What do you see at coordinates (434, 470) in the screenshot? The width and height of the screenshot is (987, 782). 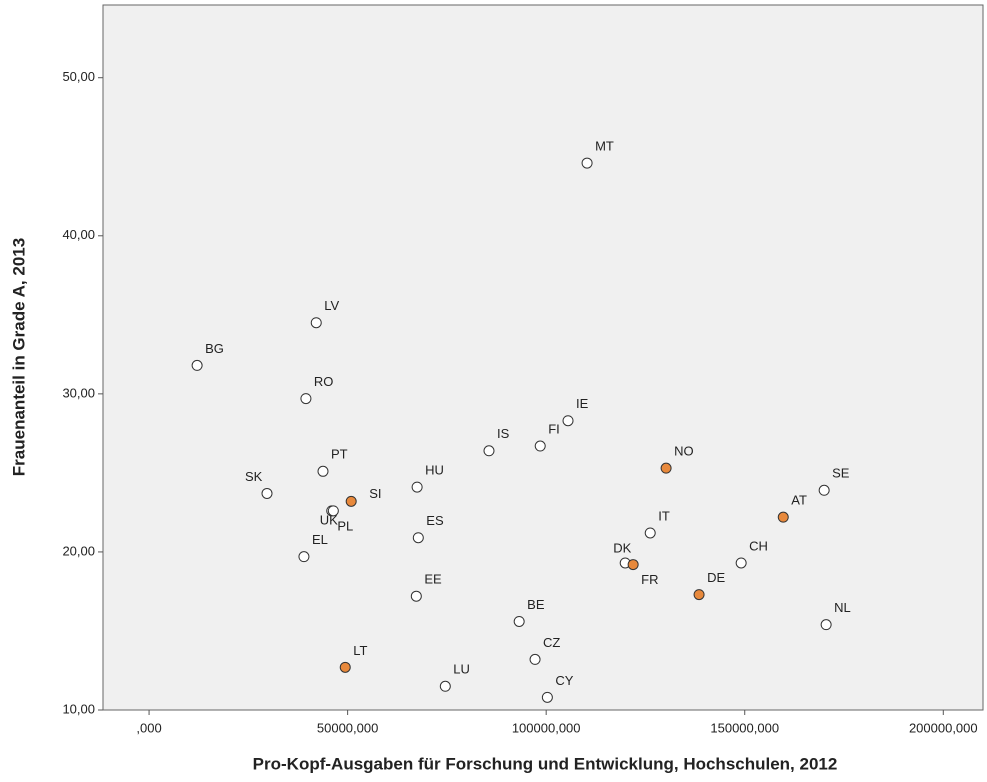 I see `point-label: HU` at bounding box center [434, 470].